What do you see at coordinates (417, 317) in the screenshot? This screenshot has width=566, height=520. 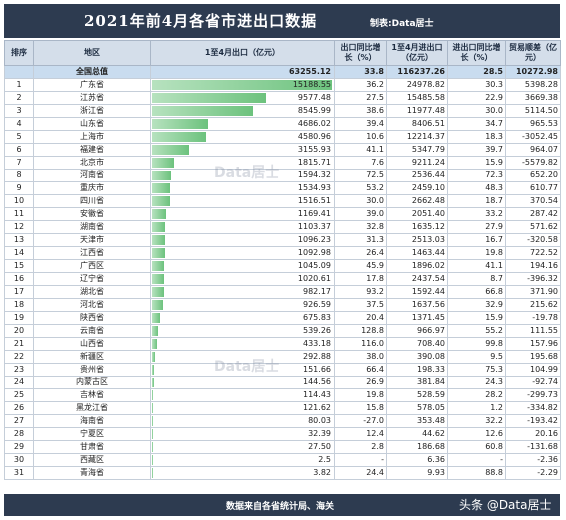 I see `import-cell: 1371.45` at bounding box center [417, 317].